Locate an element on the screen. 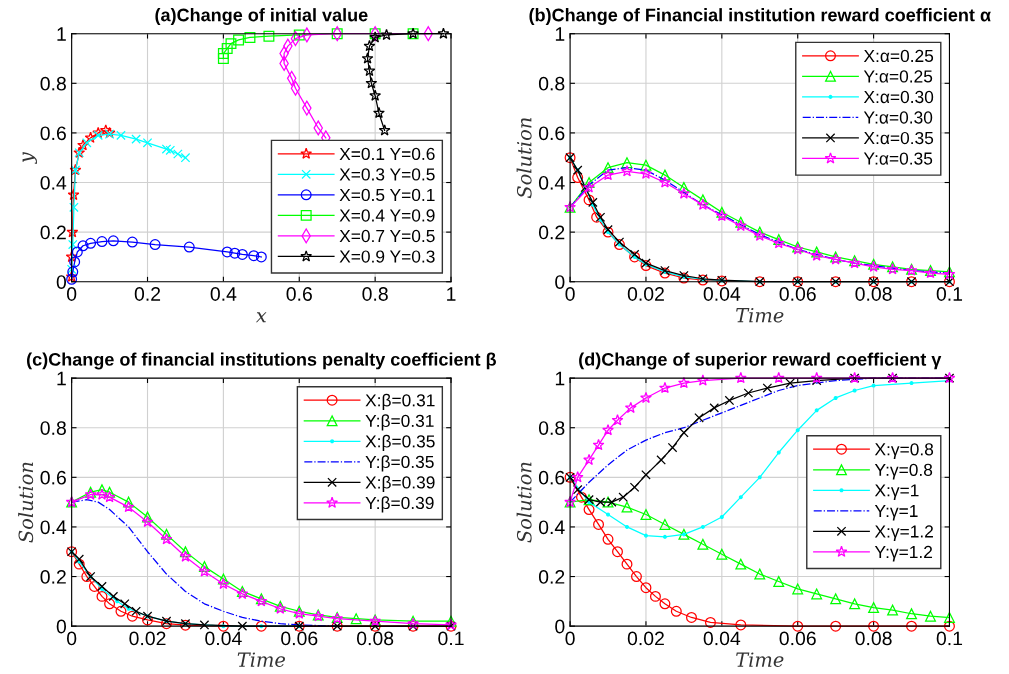  x-tick-label: 1 is located at coordinates (451, 294).